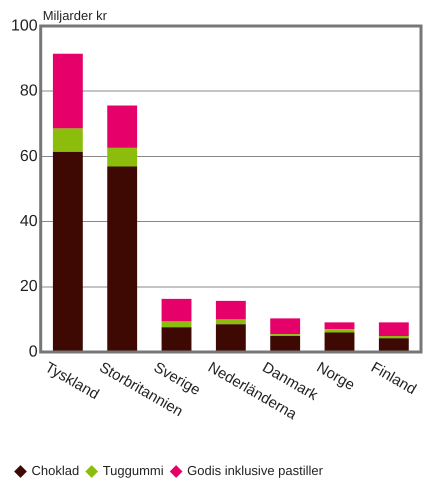 Image resolution: width=438 pixels, height=499 pixels. Describe the element at coordinates (33, 351) in the screenshot. I see `y-tick-label: 0` at that location.